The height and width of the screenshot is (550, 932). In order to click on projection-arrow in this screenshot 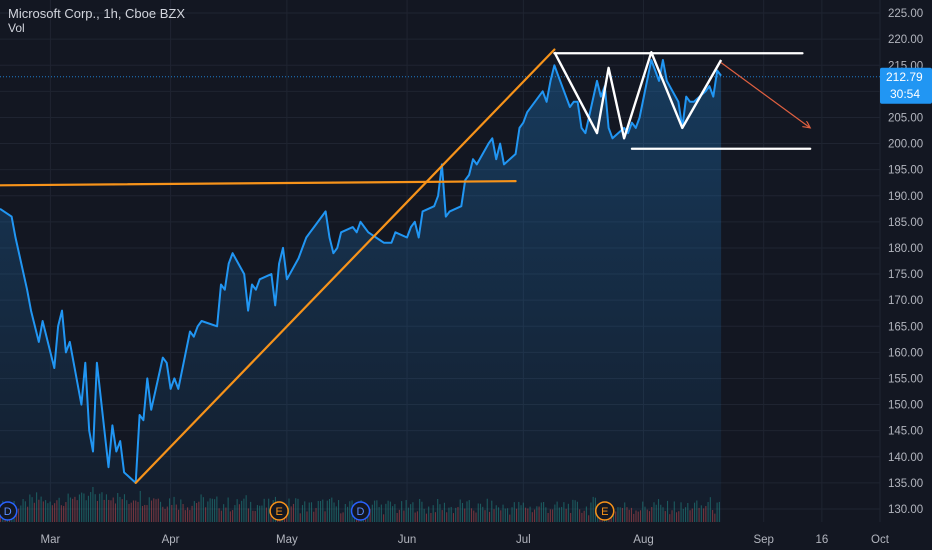, I will do `click(765, 95)`.